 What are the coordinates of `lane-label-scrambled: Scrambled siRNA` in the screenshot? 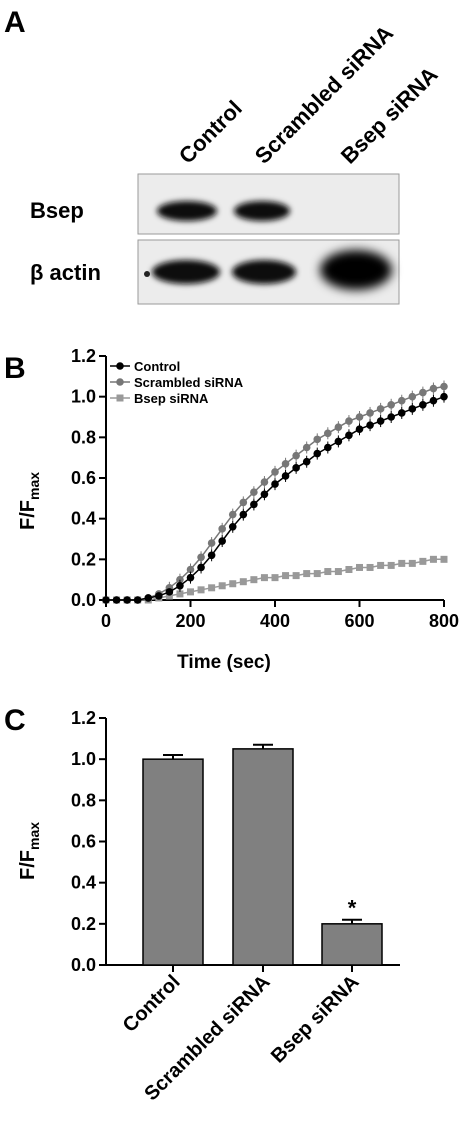 It's located at (324, 94).